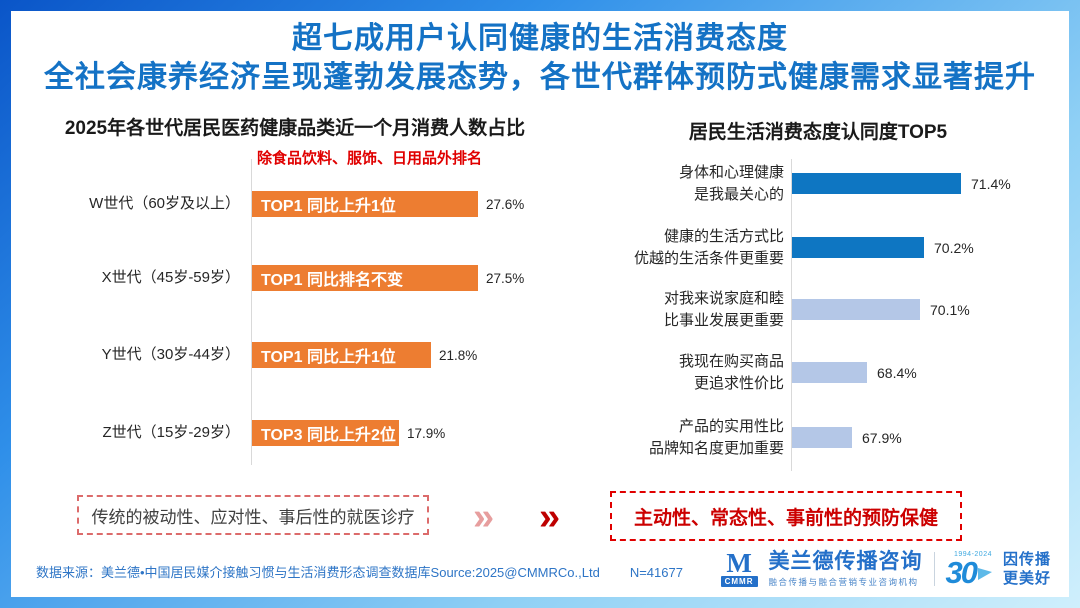 The width and height of the screenshot is (1080, 608). I want to click on bar-x-generation: TOP1 同比排名不变, so click(365, 278).